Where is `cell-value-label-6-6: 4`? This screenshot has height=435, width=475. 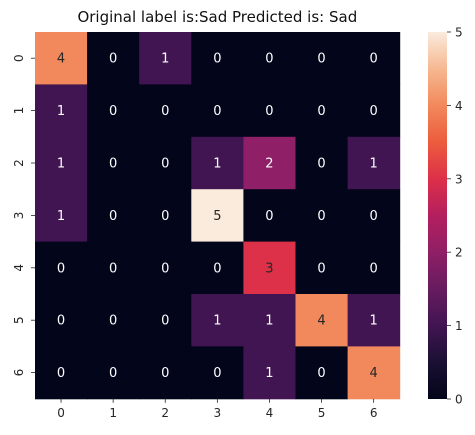 cell-value-label-6-6: 4 is located at coordinates (374, 373).